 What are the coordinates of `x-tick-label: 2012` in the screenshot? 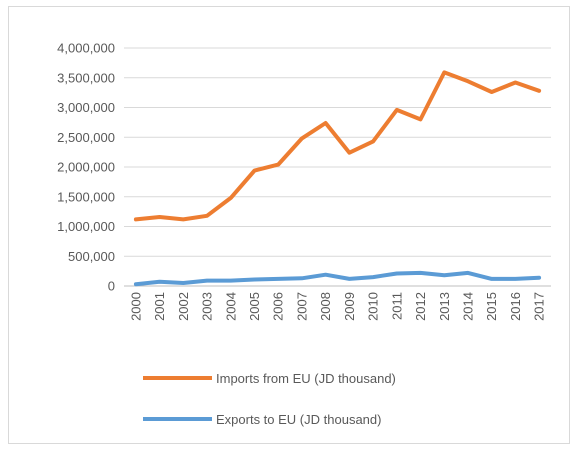 It's located at (420, 306).